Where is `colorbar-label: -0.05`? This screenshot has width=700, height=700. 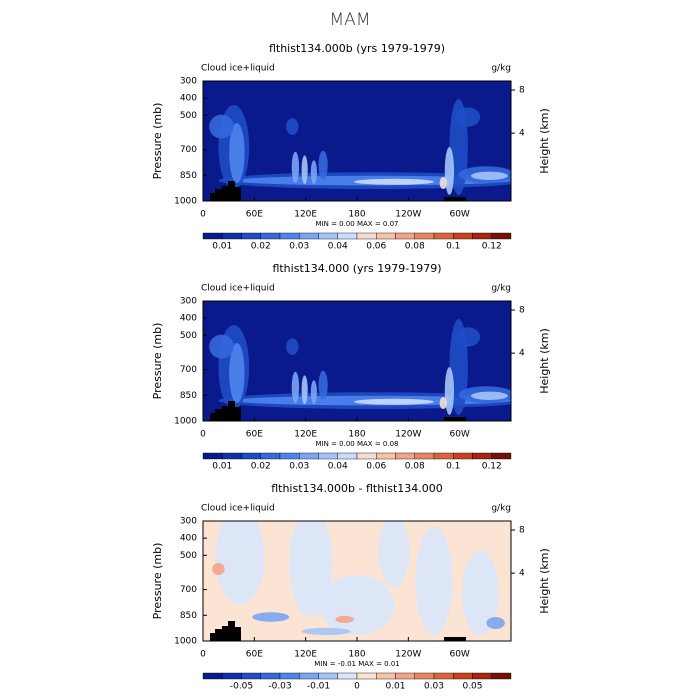 colorbar-label: -0.05 is located at coordinates (241, 687).